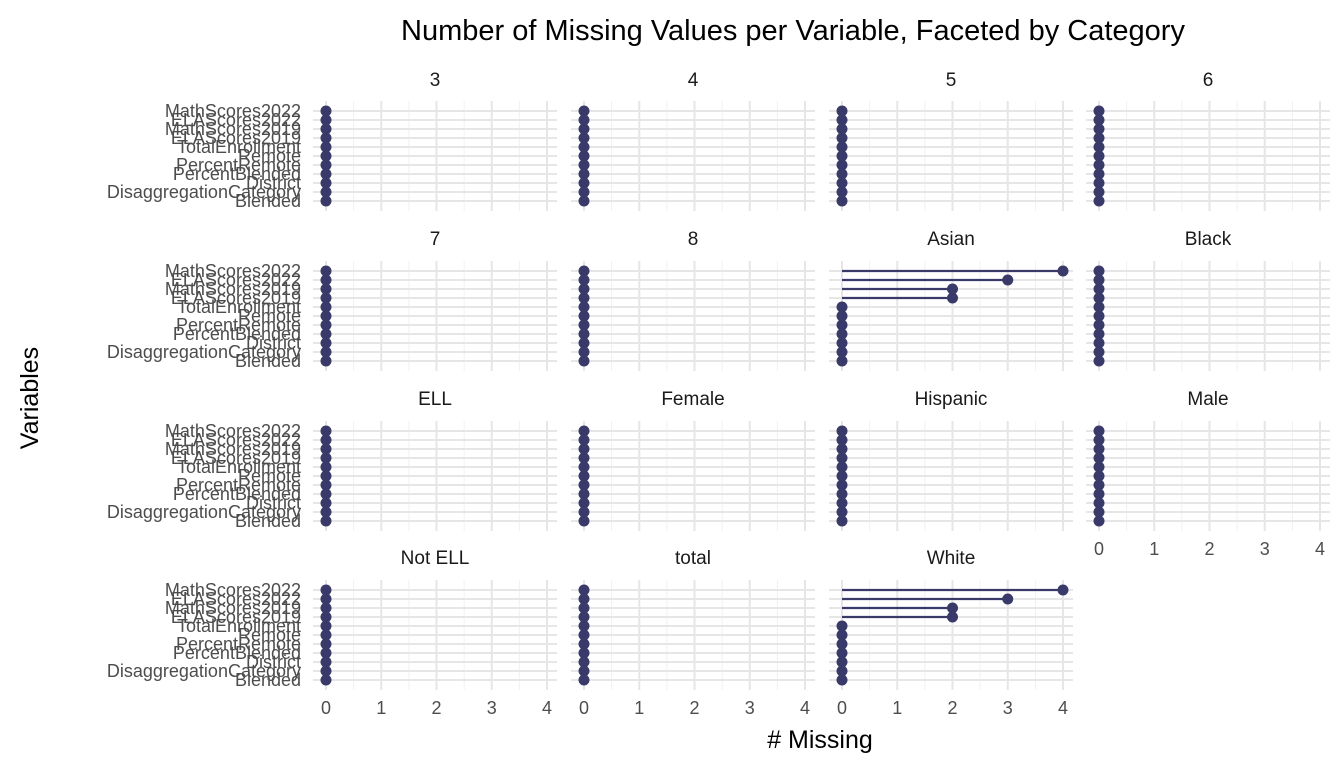 This screenshot has width=1344, height=768. What do you see at coordinates (1208, 140) in the screenshot?
I see `facet-panel: 6` at bounding box center [1208, 140].